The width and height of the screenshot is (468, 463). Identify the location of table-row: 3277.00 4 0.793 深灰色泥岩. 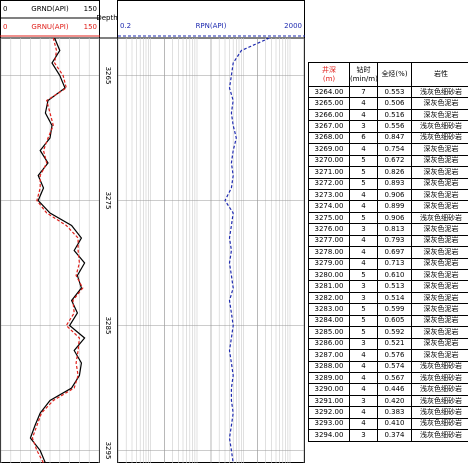
(388, 241).